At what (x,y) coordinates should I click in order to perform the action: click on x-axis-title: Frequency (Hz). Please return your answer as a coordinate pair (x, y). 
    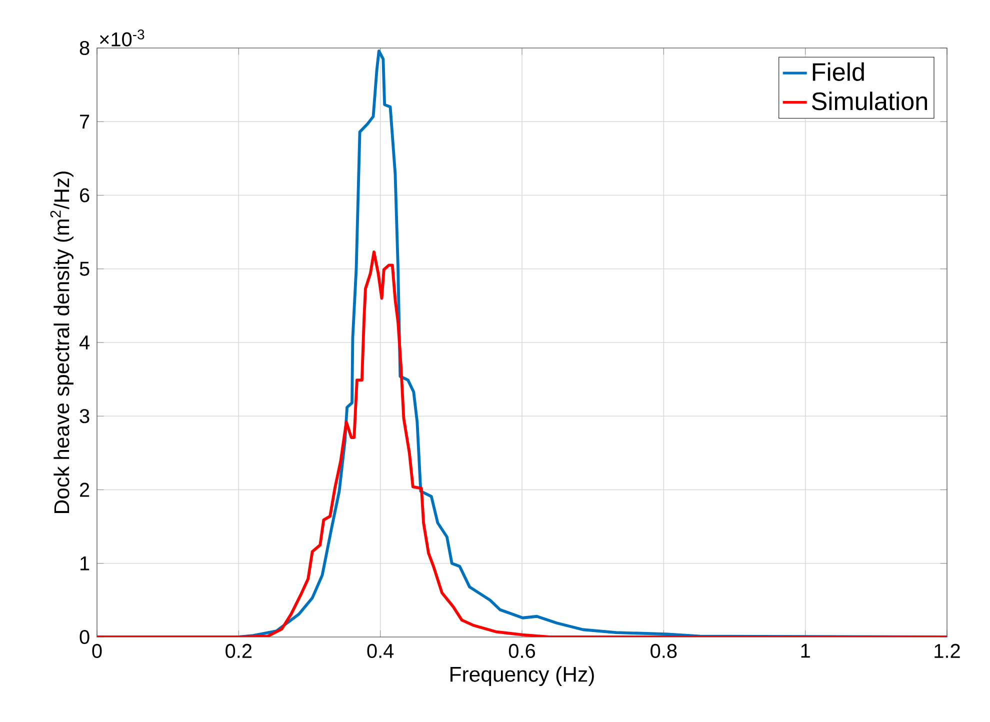
    Looking at the image, I should click on (522, 676).